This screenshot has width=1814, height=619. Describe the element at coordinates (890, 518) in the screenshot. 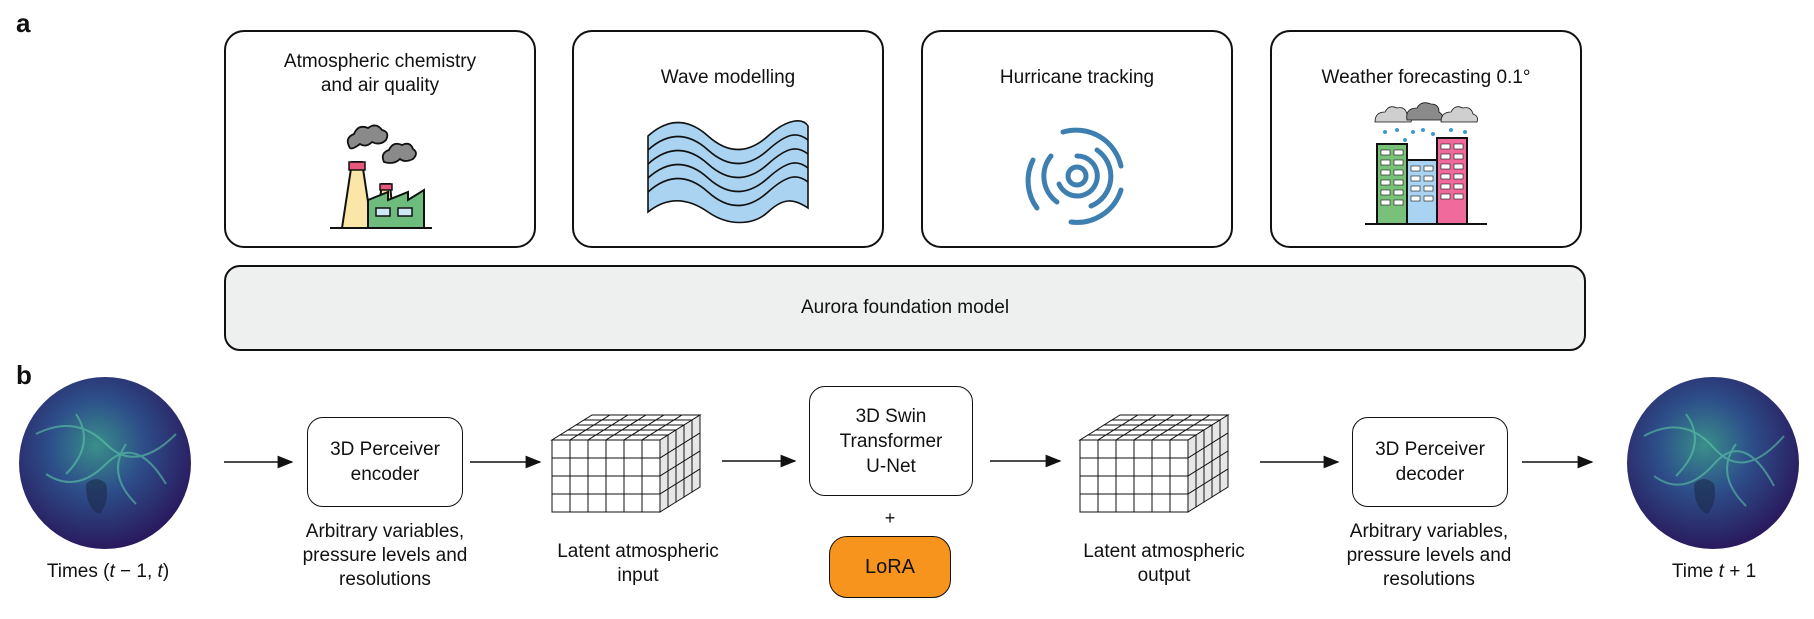

I see `plus-sign: +` at that location.